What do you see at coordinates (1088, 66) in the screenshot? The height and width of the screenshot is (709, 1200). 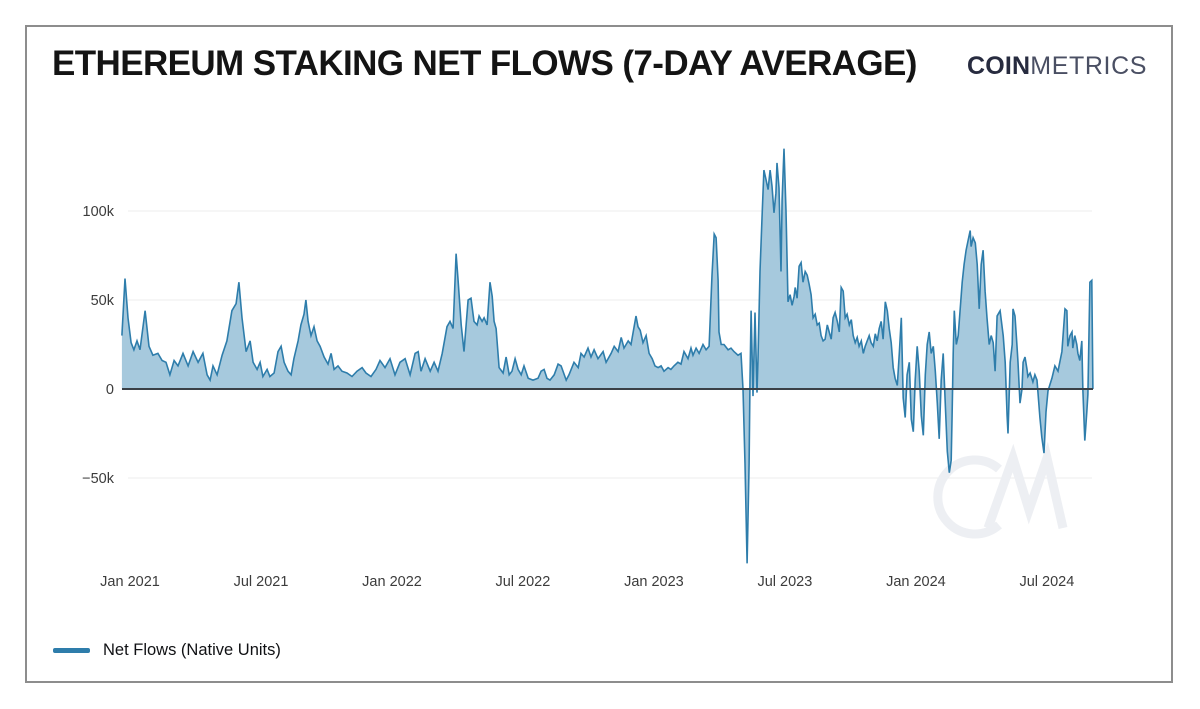 I see `logo-metrics-text: METRICS` at bounding box center [1088, 66].